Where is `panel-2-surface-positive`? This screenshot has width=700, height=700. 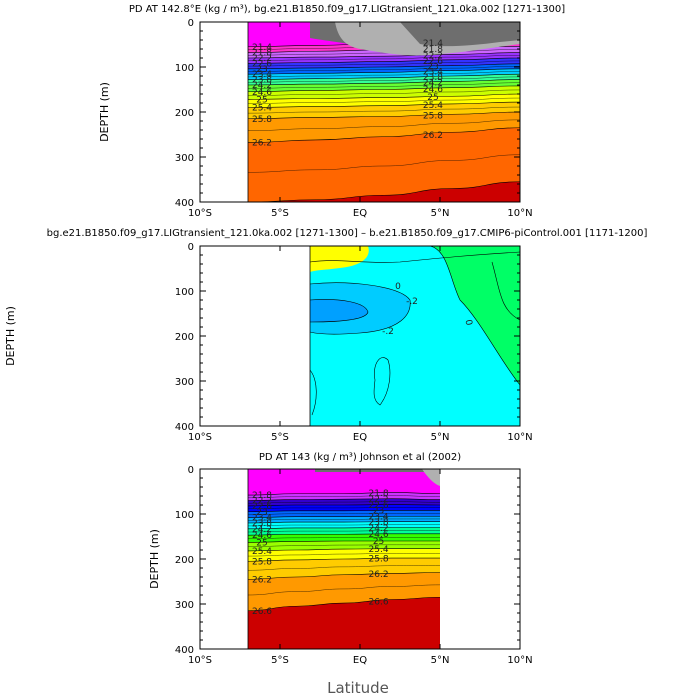
panel-2-surface-positive is located at coordinates (339, 259).